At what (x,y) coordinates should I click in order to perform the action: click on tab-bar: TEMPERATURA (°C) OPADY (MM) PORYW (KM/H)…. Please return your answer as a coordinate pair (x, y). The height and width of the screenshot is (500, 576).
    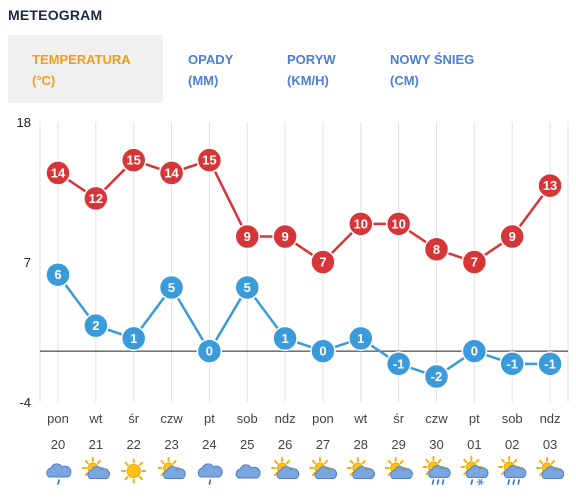
    Looking at the image, I should click on (288, 69).